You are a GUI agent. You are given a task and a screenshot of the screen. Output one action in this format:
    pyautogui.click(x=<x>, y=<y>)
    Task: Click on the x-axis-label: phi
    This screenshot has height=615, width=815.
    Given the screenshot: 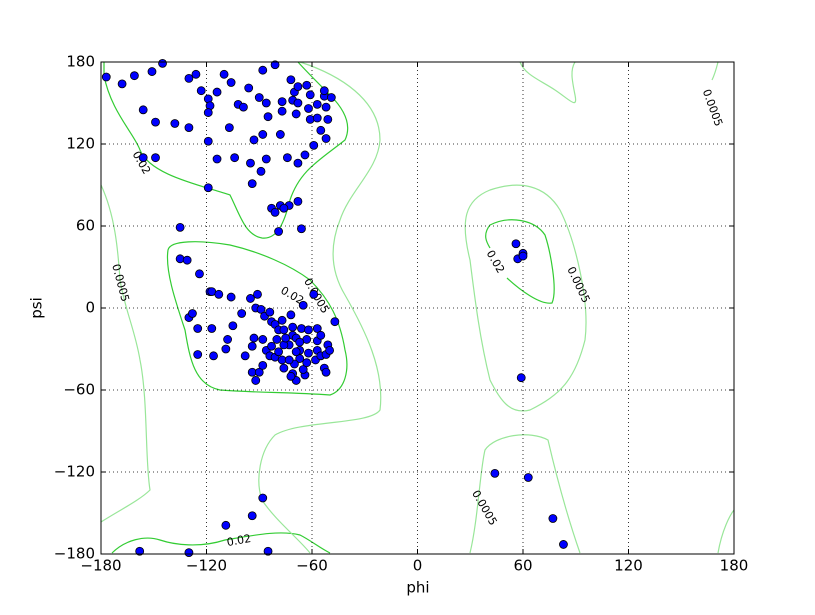 What is the action you would take?
    pyautogui.click(x=417, y=588)
    